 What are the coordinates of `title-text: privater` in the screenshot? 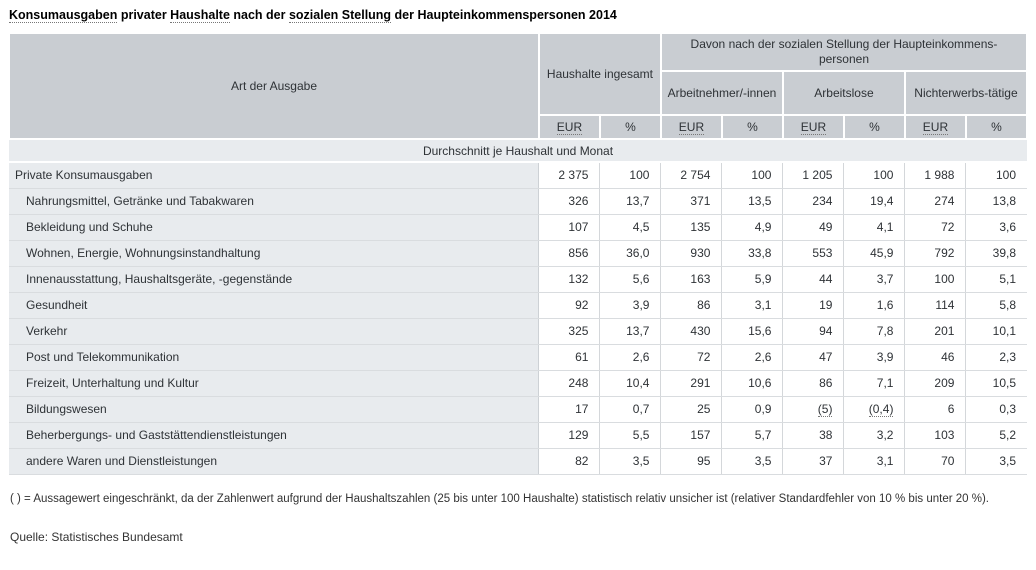 It's located at (144, 15).